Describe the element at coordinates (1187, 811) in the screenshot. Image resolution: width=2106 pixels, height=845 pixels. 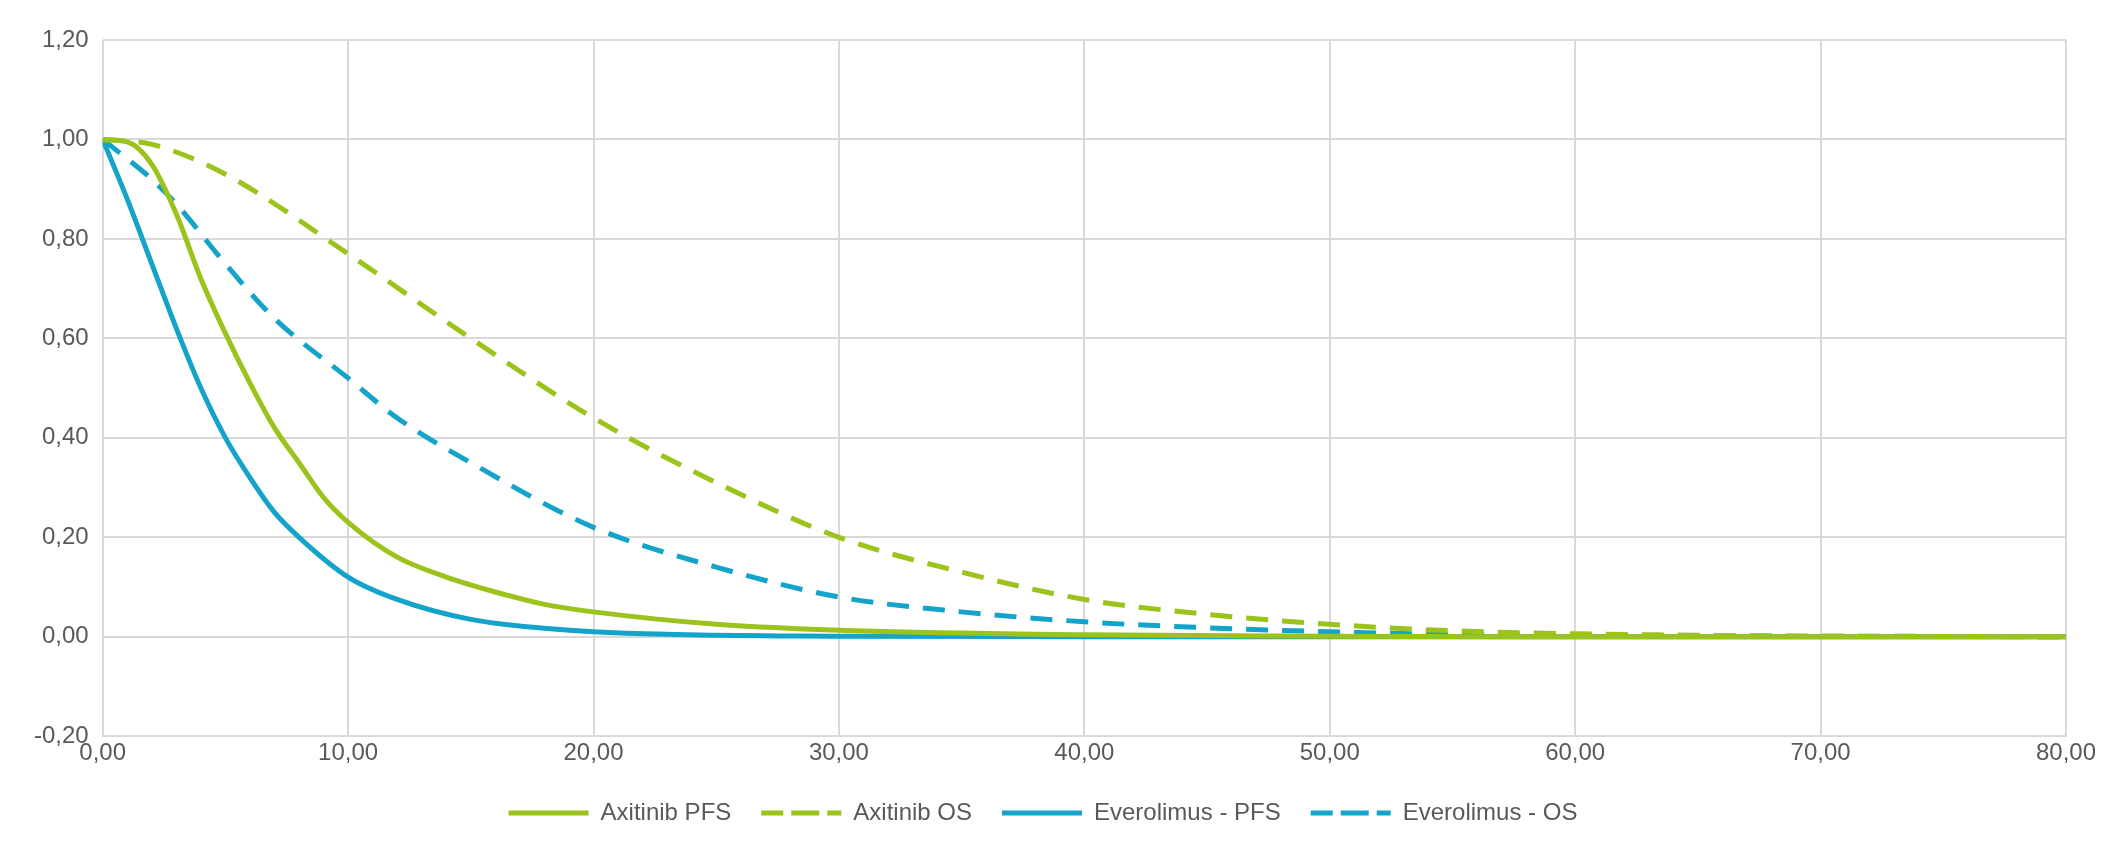
I see `legend-label: Everolimus - PFS` at that location.